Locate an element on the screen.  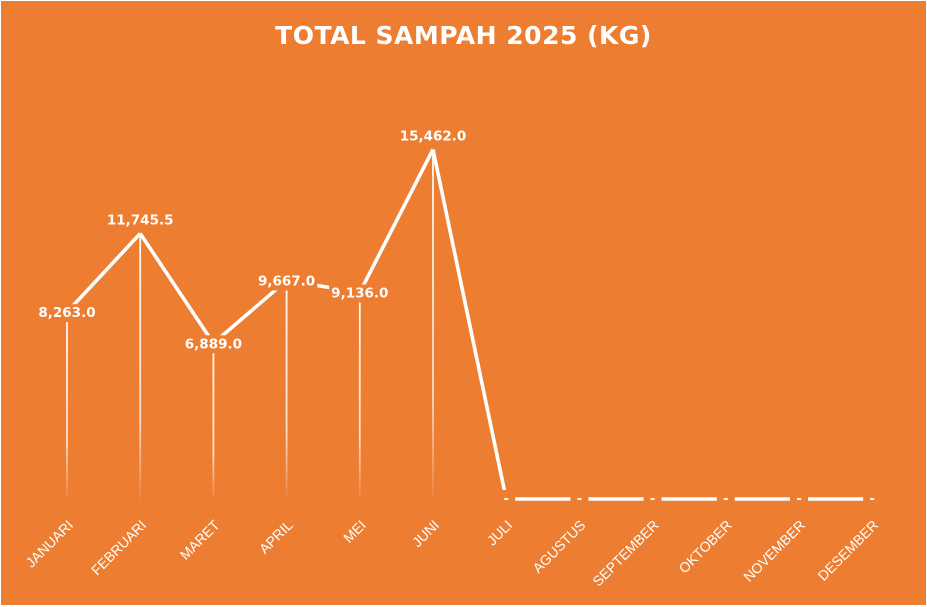
data-label-mei: 9,136.0 is located at coordinates (359, 293).